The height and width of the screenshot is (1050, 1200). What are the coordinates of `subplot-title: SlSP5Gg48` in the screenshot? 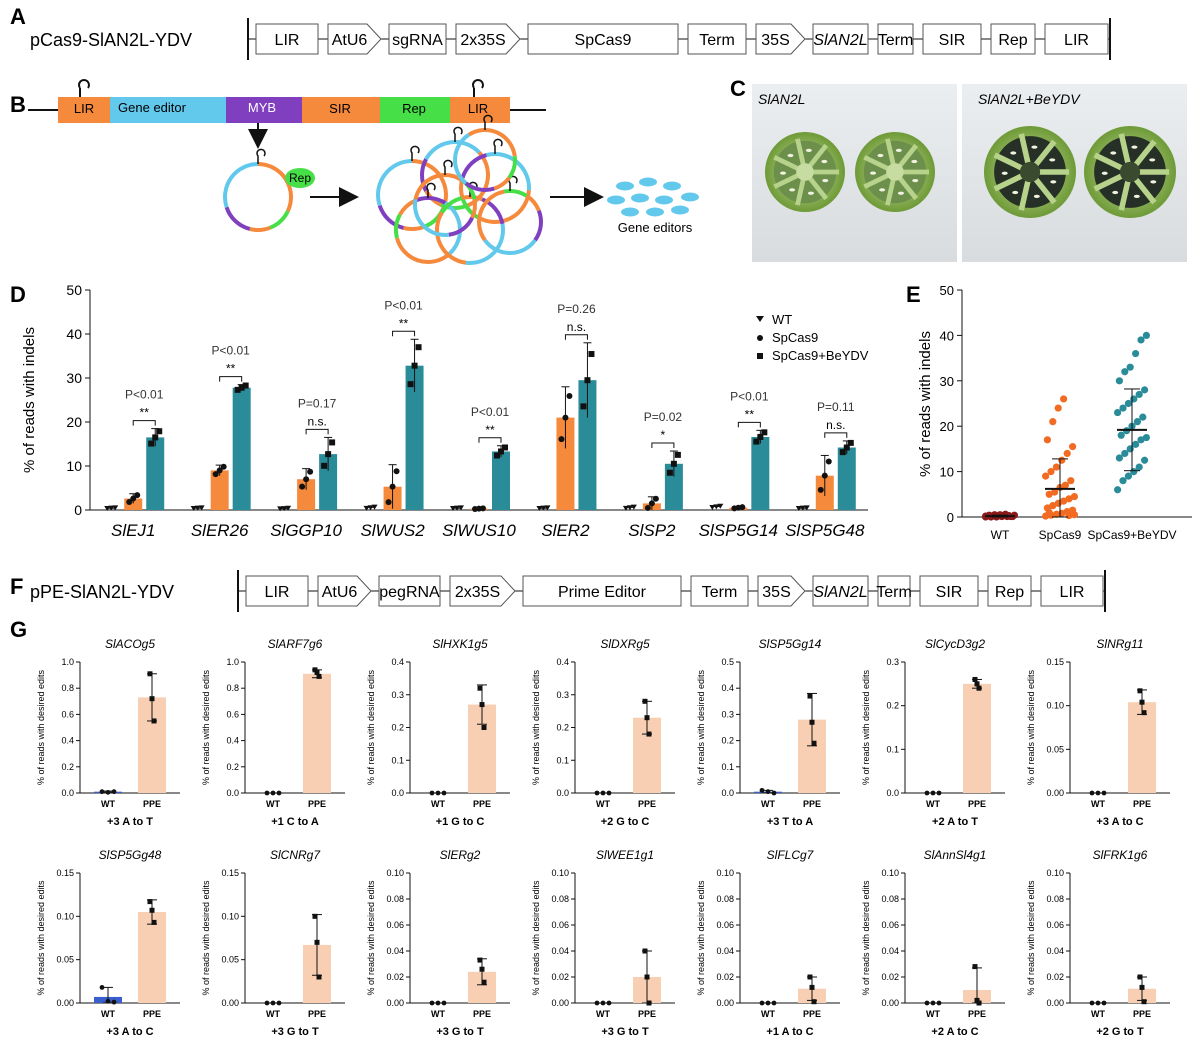 It's located at (130, 855).